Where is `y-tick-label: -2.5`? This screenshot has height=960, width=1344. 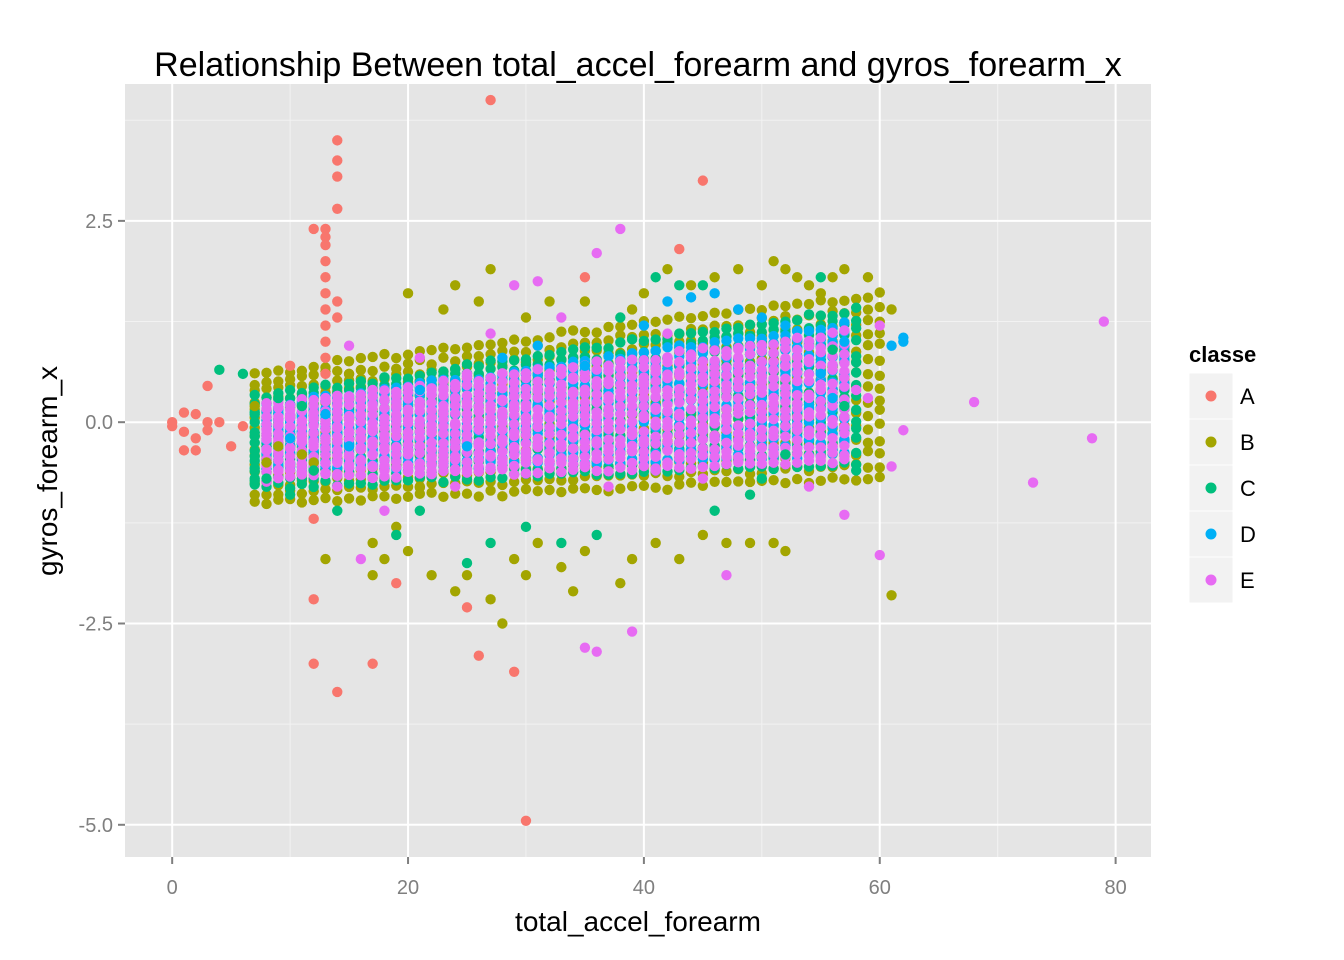 y-tick-label: -2.5 is located at coordinates (96, 624).